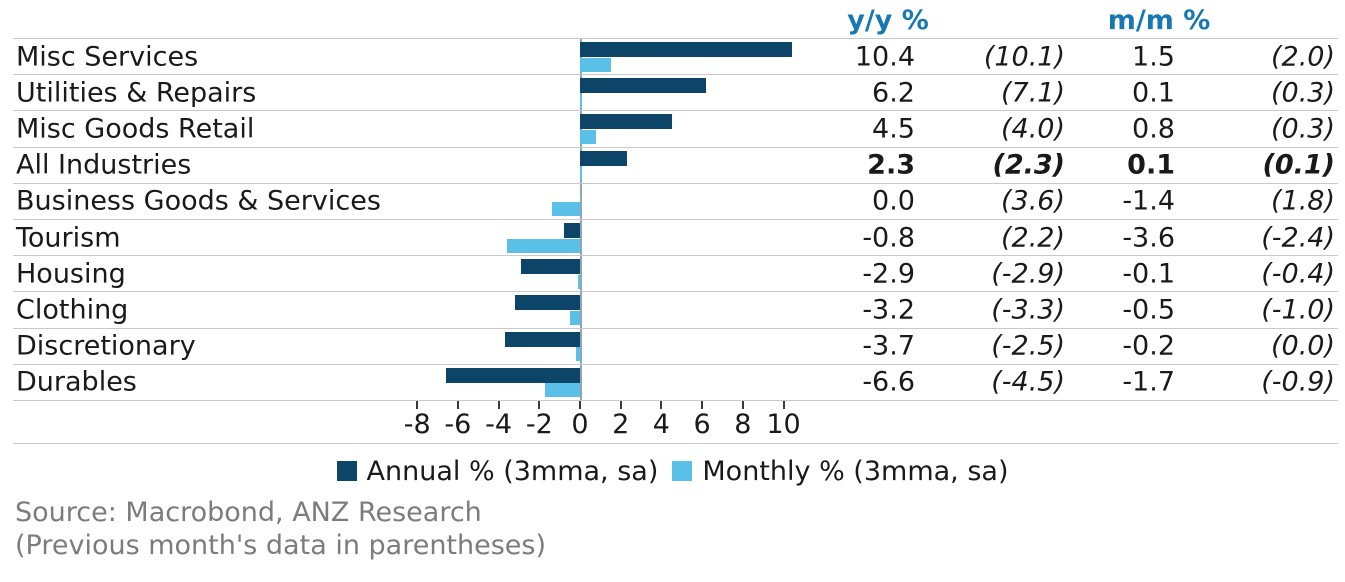 The height and width of the screenshot is (582, 1345). Describe the element at coordinates (888, 274) in the screenshot. I see `yy-value: -2.9` at that location.